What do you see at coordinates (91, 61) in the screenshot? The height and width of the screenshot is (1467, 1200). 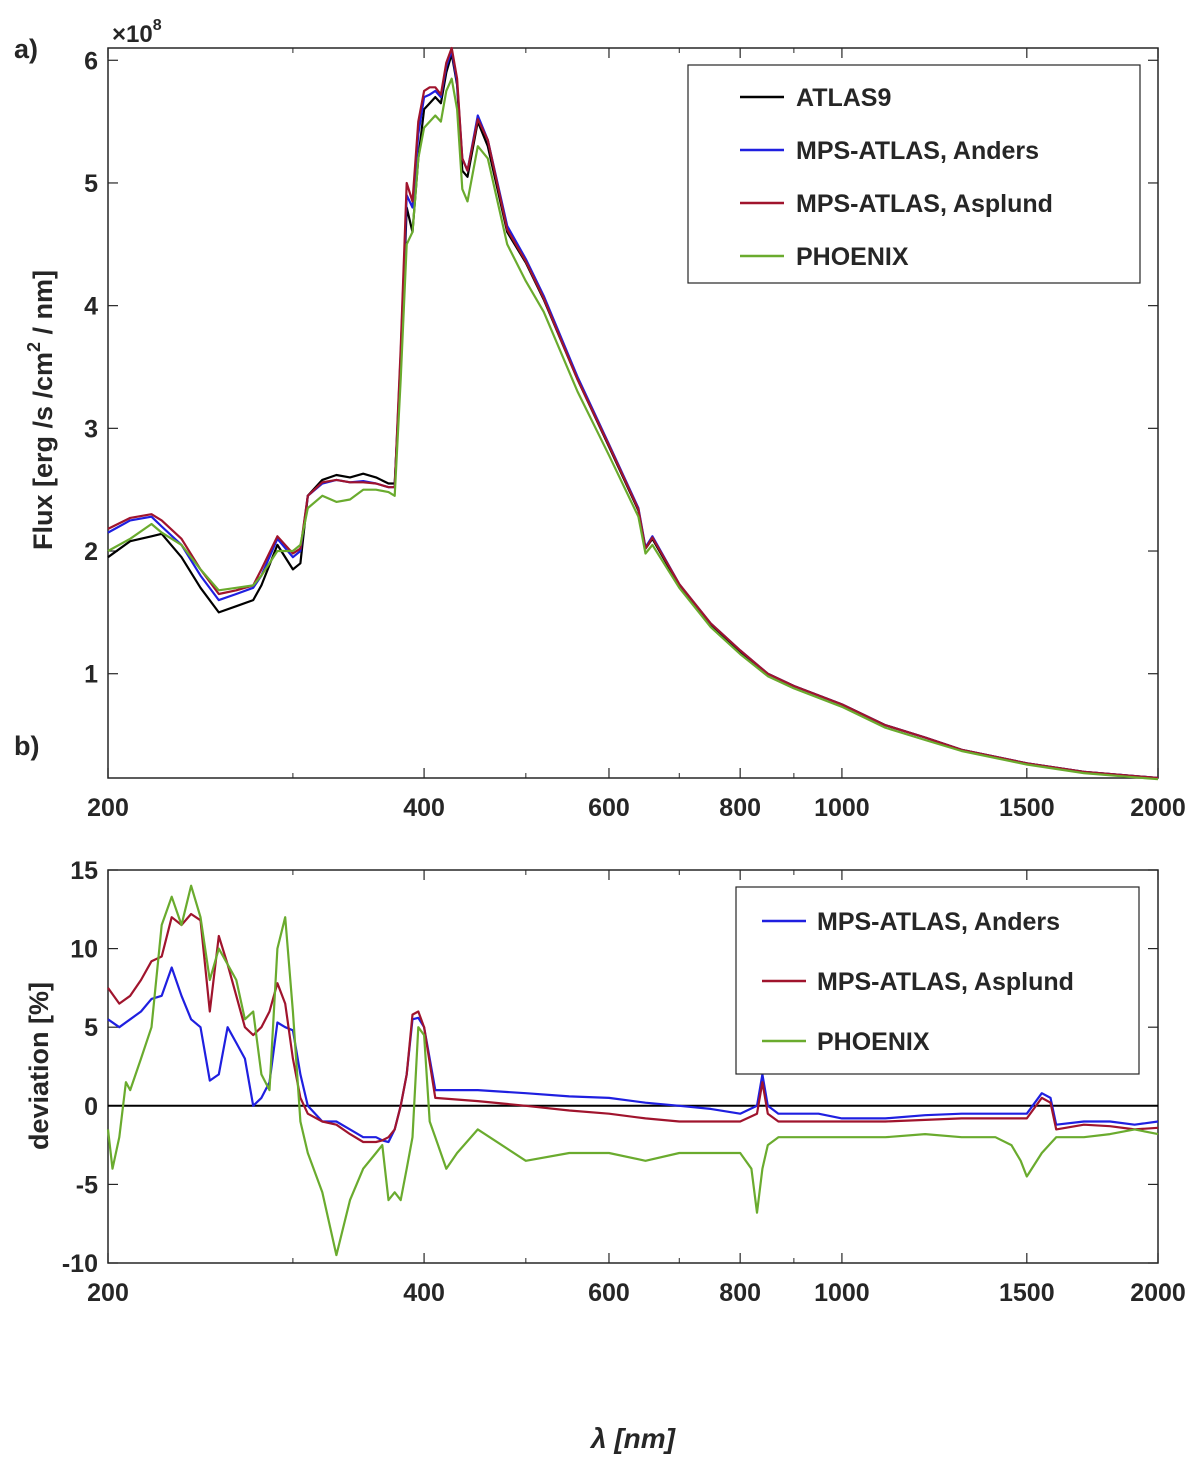 I see `y-tick-label: 6` at bounding box center [91, 61].